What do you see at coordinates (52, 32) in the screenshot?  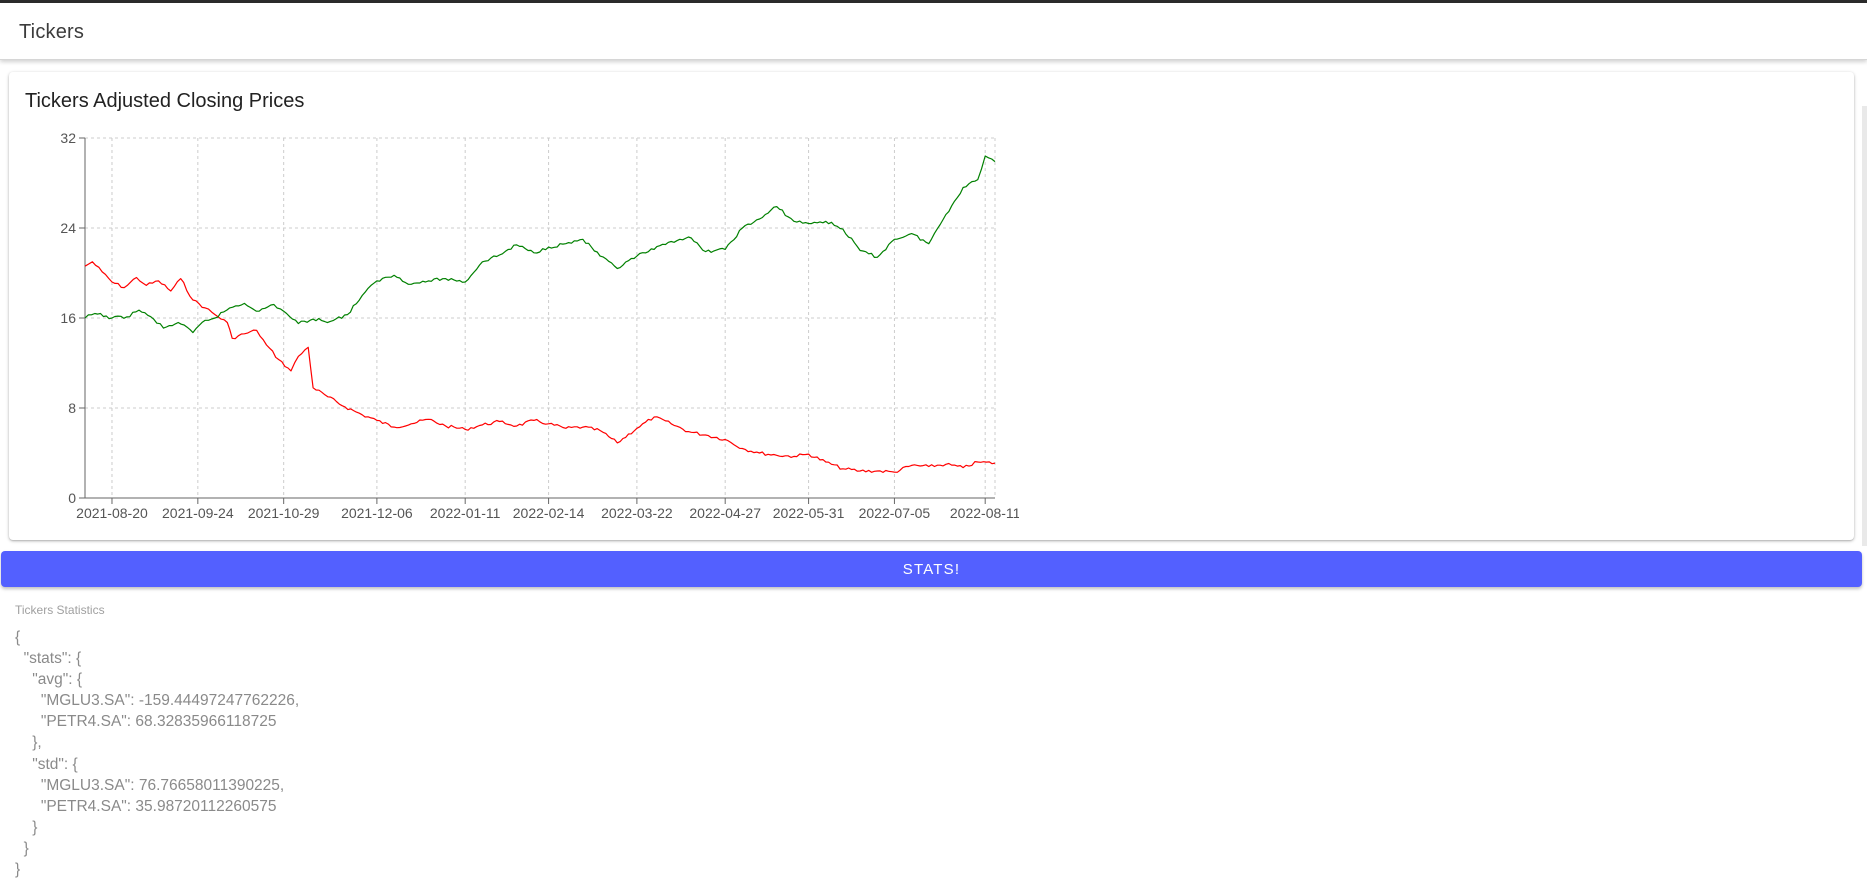 I see `app-title: Tickers` at bounding box center [52, 32].